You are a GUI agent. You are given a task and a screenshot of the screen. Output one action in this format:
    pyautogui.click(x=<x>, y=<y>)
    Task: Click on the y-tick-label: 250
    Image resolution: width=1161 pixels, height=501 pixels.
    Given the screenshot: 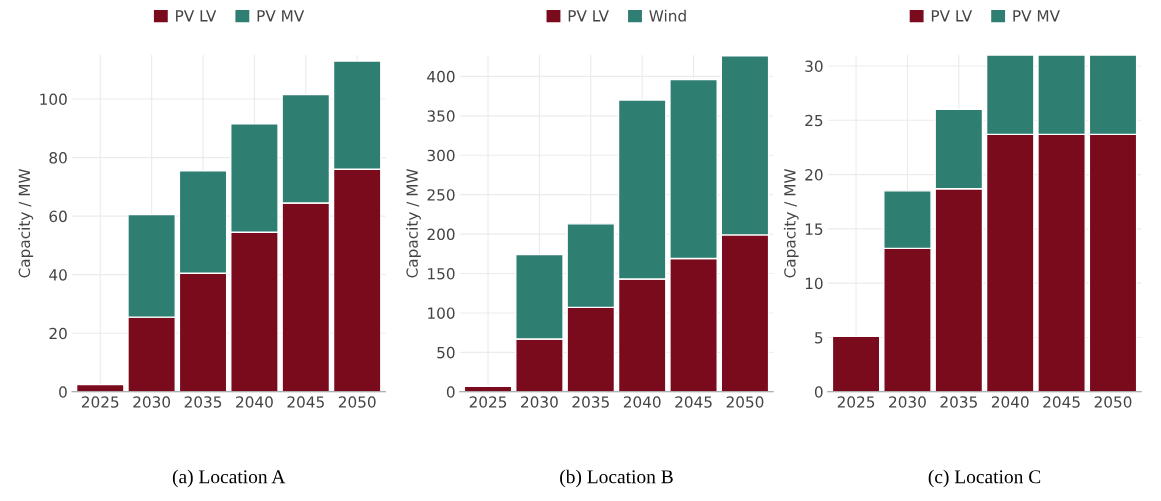 What is the action you would take?
    pyautogui.click(x=441, y=195)
    